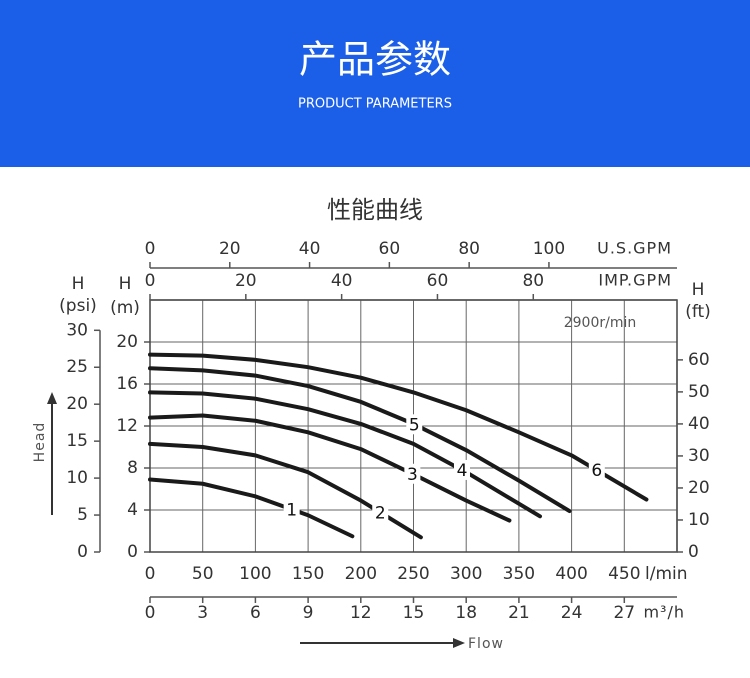 The height and width of the screenshot is (678, 750). What do you see at coordinates (634, 248) in the screenshot?
I see `axis-label: U.S.GPM` at bounding box center [634, 248].